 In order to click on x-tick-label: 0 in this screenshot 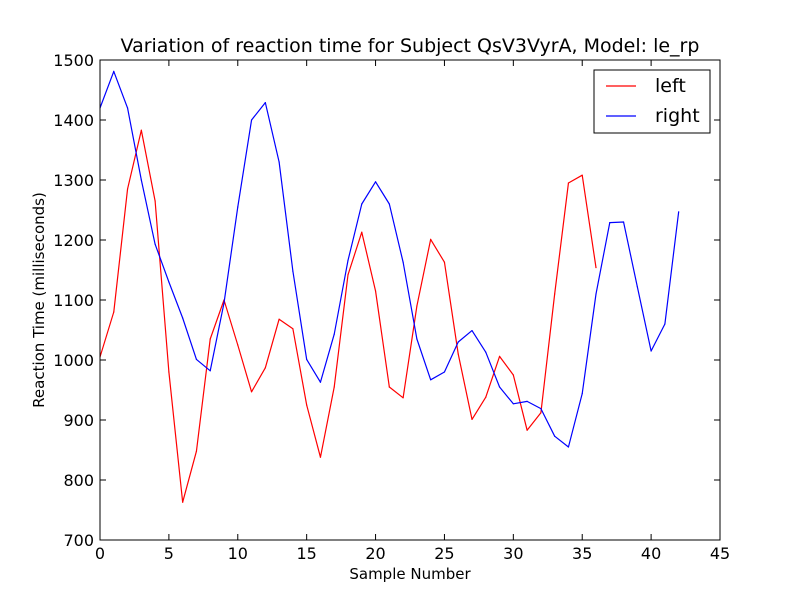, I will do `click(100, 553)`.